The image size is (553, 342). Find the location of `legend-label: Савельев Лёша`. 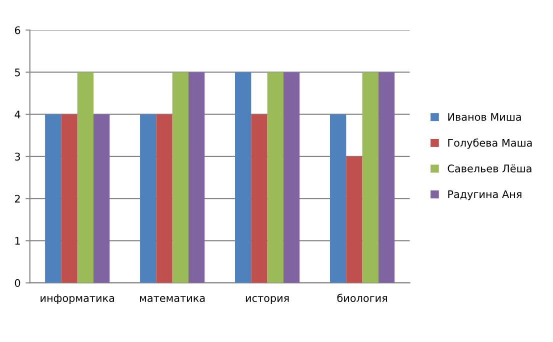

legend-label: Савельев Лёша is located at coordinates (490, 168).